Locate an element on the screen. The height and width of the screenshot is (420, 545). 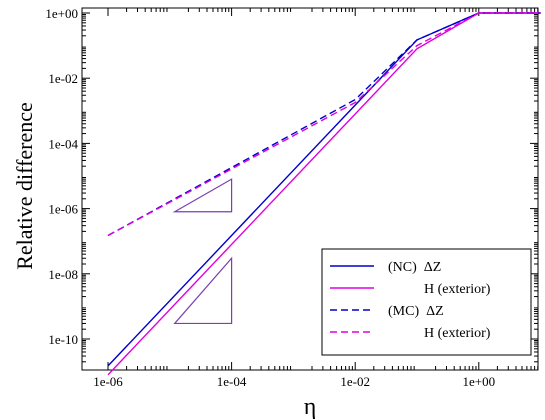
legend-label-3: (MC) ΔZ is located at coordinates (416, 311).